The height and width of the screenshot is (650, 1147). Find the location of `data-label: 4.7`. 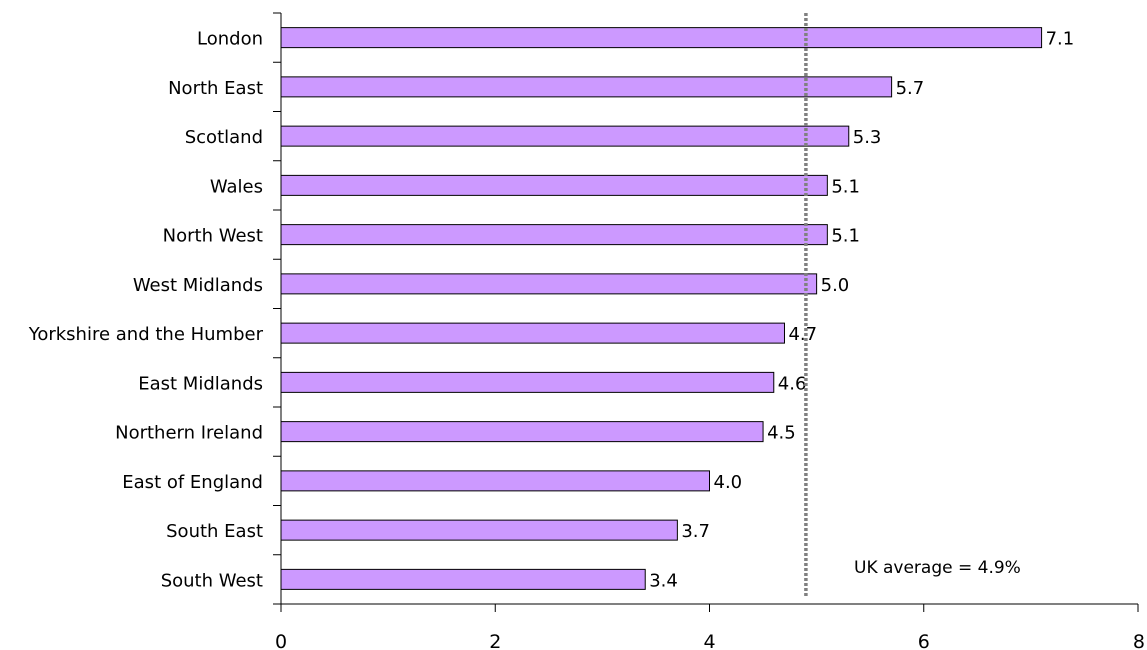

data-label: 4.7 is located at coordinates (802, 334).